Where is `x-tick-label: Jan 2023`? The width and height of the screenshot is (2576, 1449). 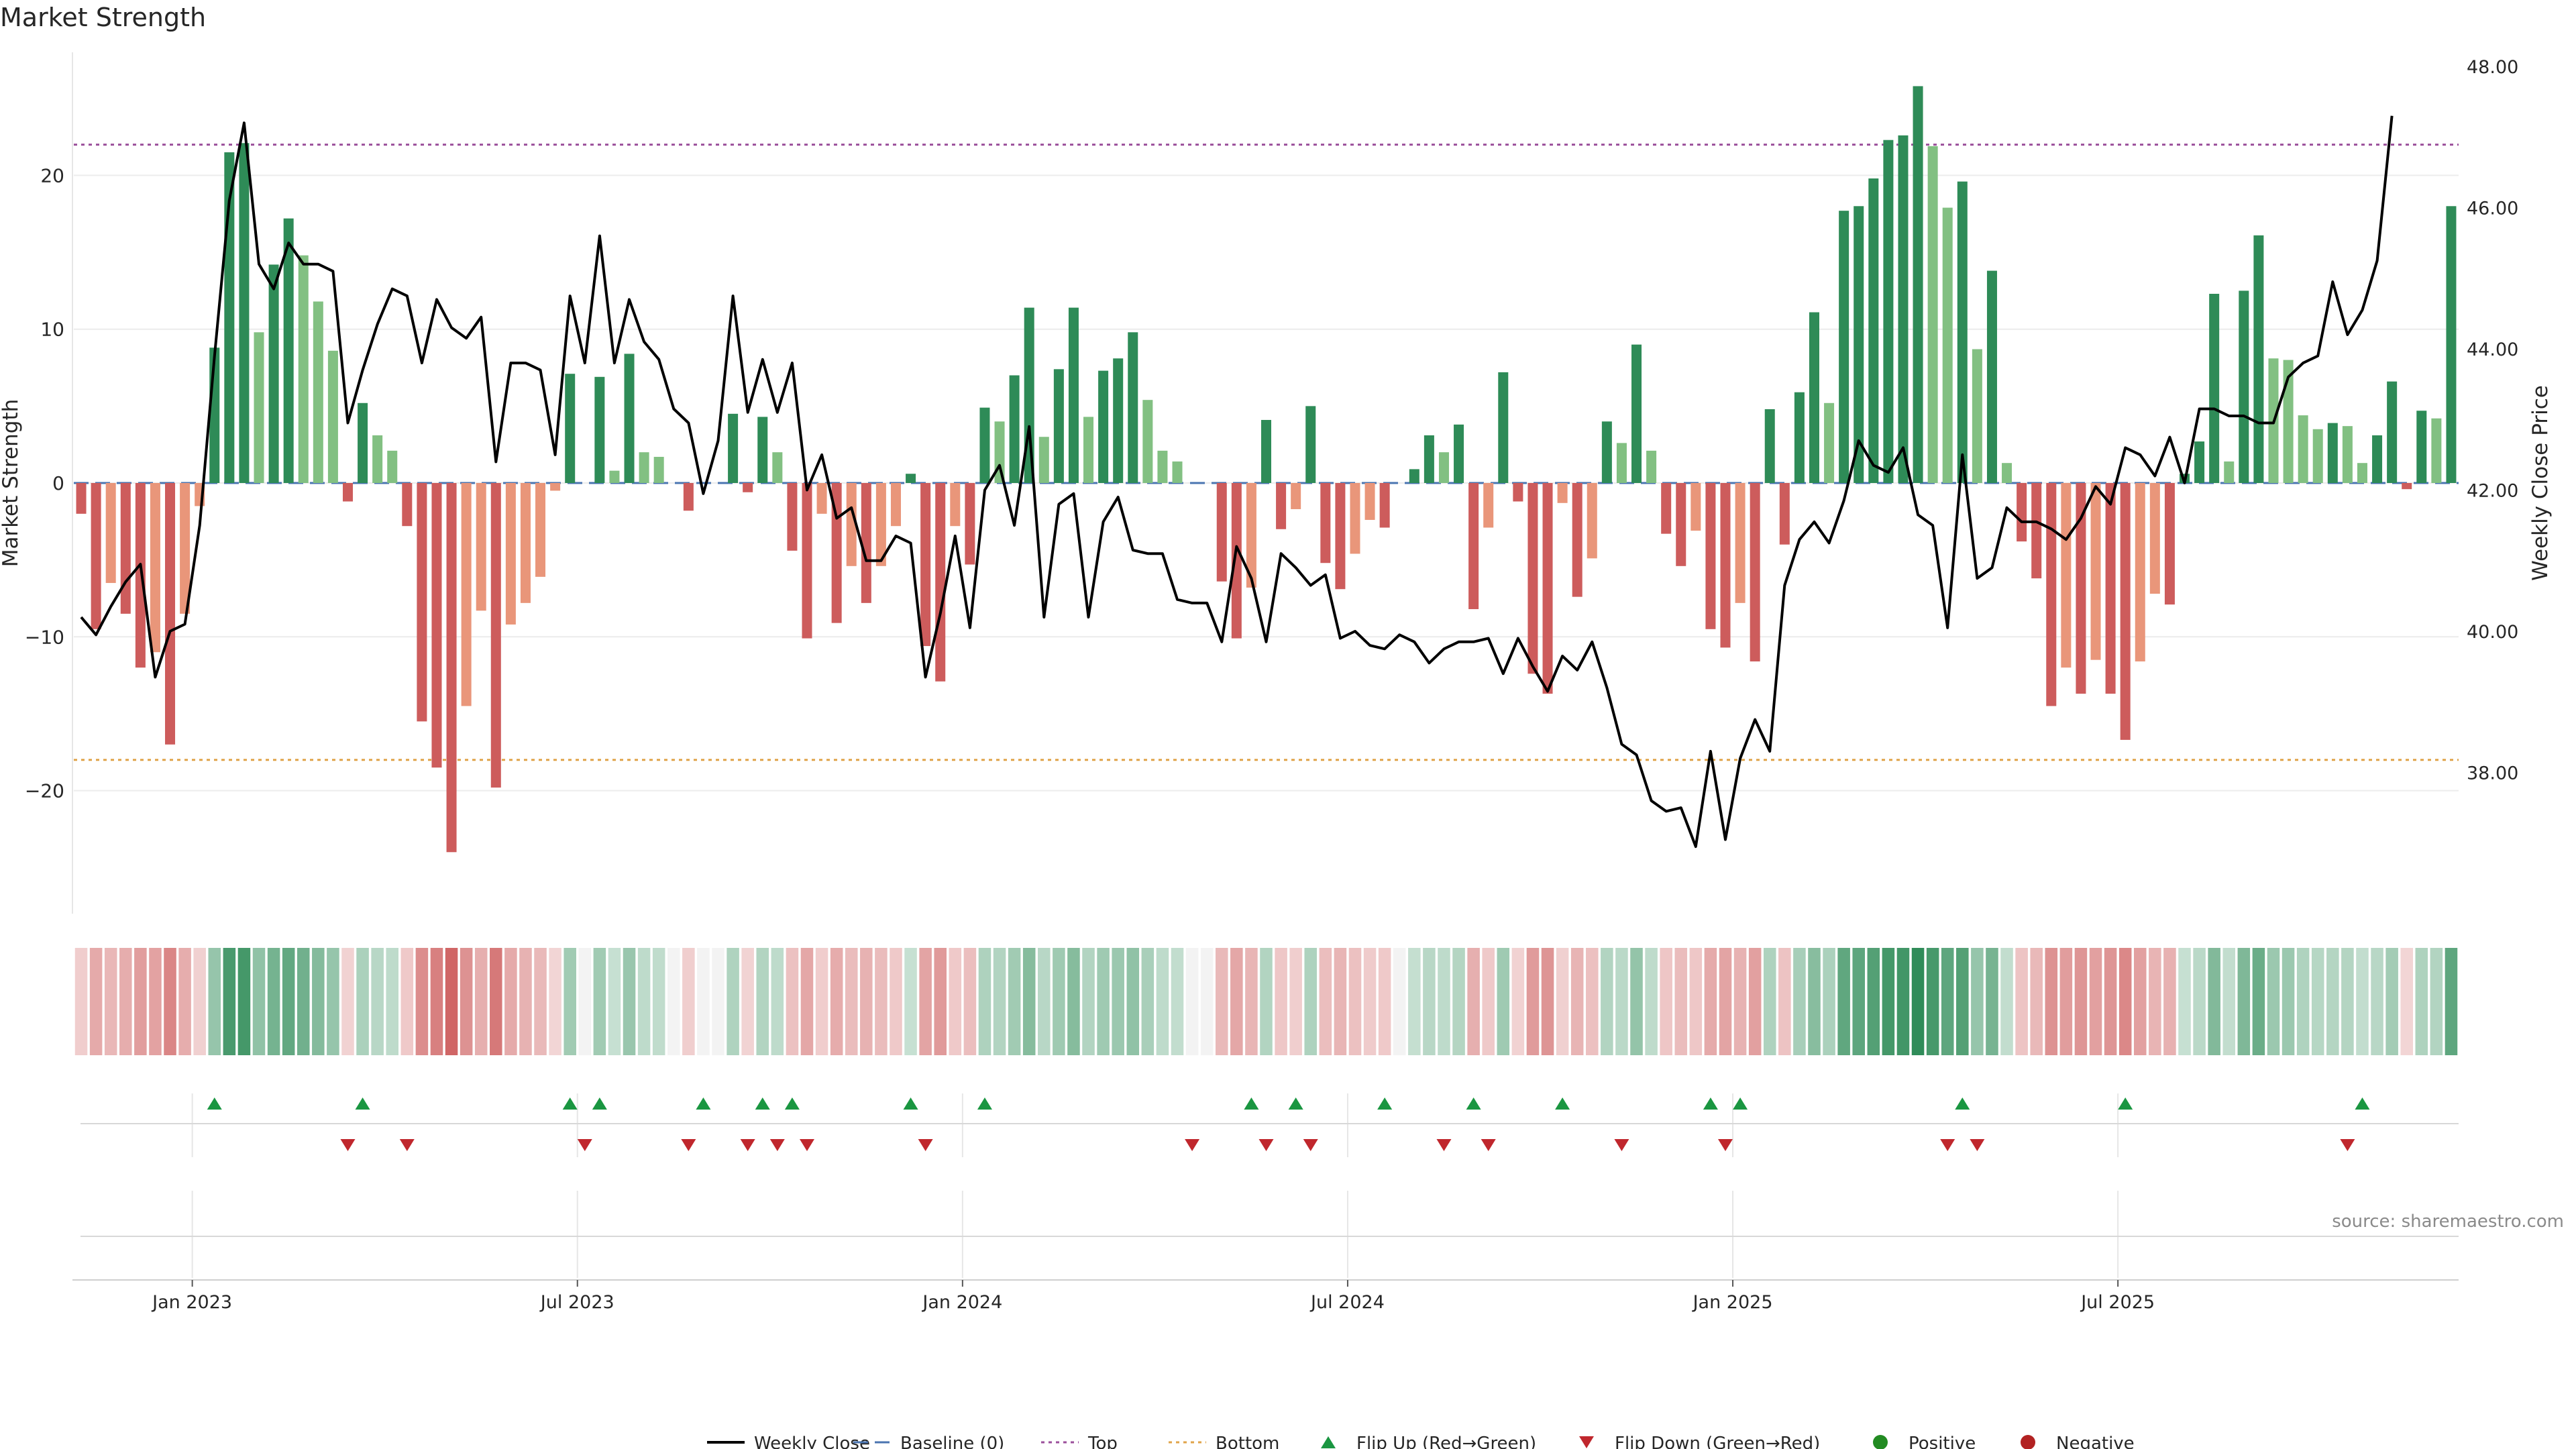 x-tick-label: Jan 2023 is located at coordinates (191, 1302).